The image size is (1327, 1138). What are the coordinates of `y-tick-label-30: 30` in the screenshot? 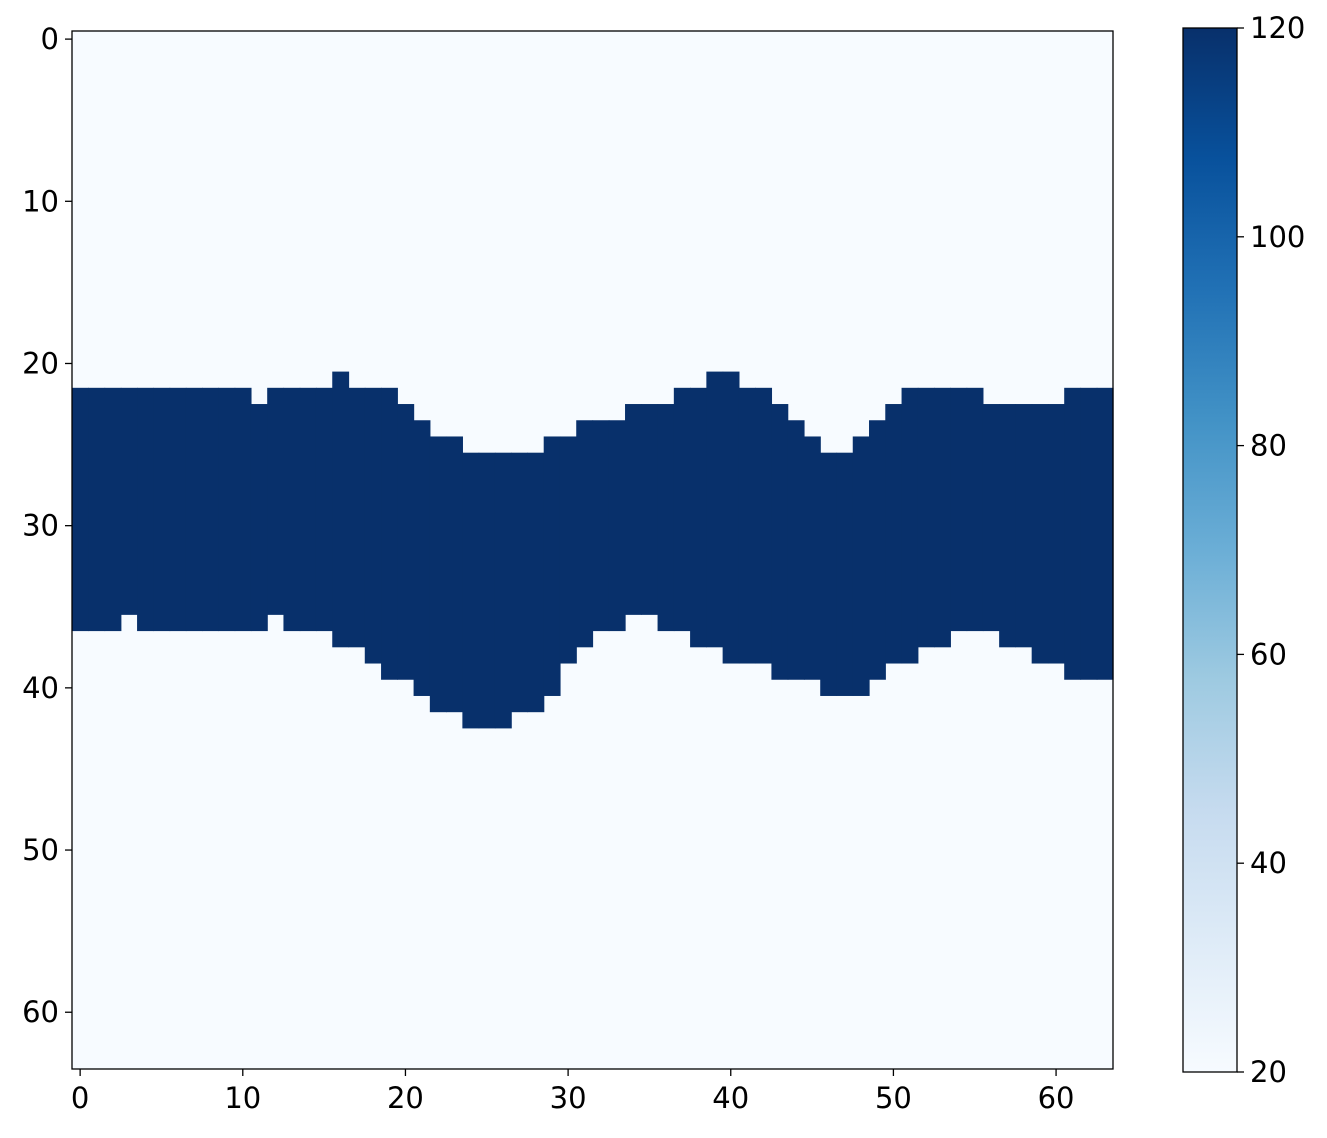 It's located at (40, 526).